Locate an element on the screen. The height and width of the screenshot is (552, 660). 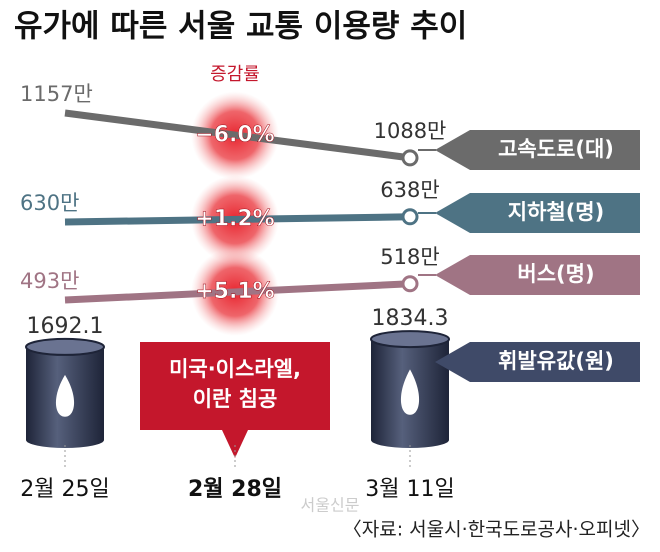
legend-label: 지하철(명) is located at coordinates (556, 212).